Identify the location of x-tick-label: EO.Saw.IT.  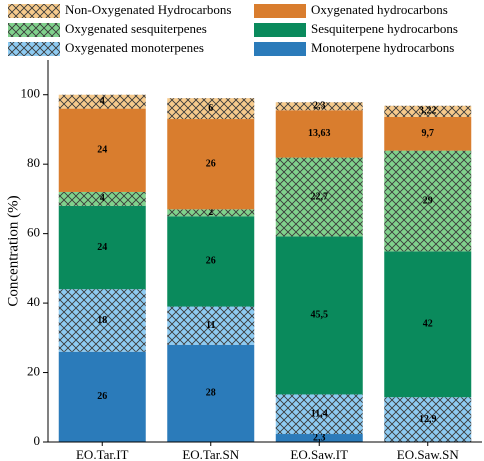
(319, 454).